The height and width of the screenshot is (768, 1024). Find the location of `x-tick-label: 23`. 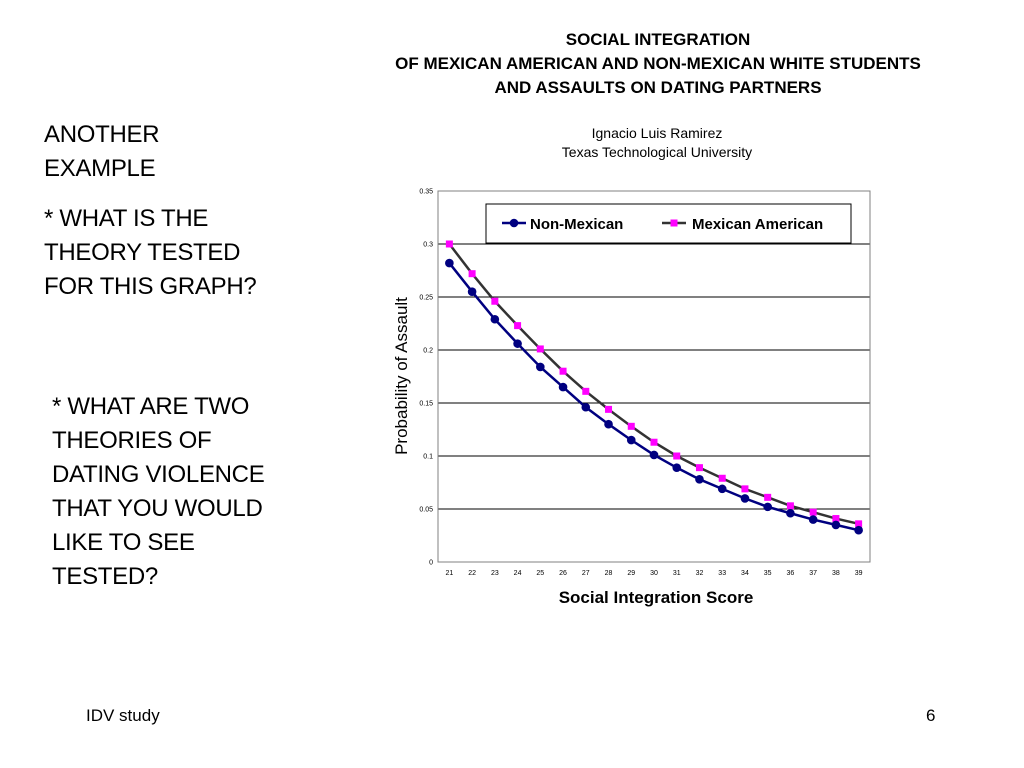

x-tick-label: 23 is located at coordinates (495, 573).